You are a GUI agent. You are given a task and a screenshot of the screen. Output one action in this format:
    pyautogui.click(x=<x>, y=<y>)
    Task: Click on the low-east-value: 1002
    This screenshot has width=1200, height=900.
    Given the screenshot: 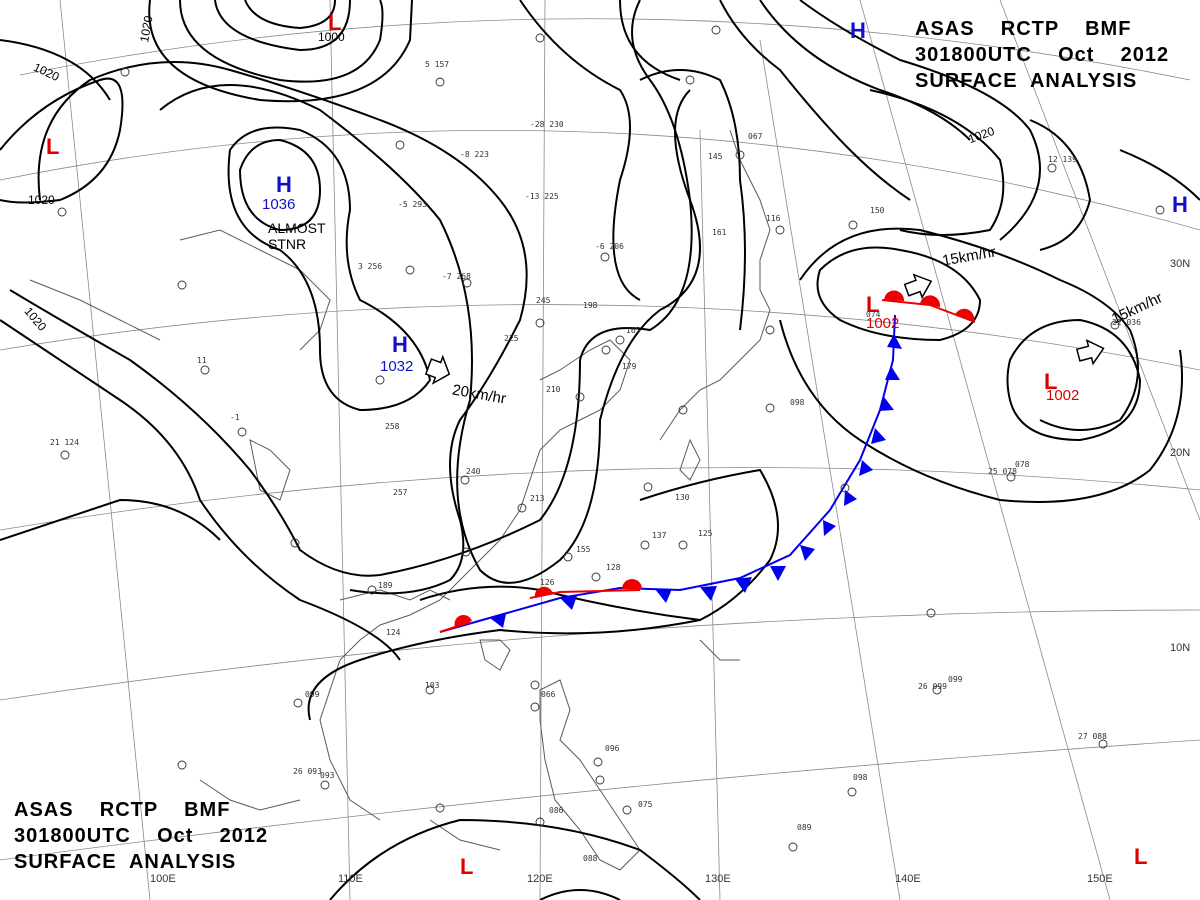 What is the action you would take?
    pyautogui.click(x=1063, y=395)
    